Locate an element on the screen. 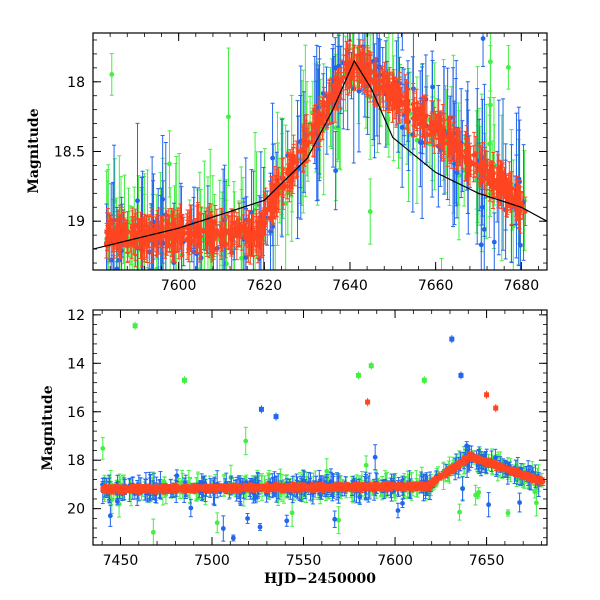 The width and height of the screenshot is (600, 600). bottom-x-tick-label: 7650 is located at coordinates (487, 561).